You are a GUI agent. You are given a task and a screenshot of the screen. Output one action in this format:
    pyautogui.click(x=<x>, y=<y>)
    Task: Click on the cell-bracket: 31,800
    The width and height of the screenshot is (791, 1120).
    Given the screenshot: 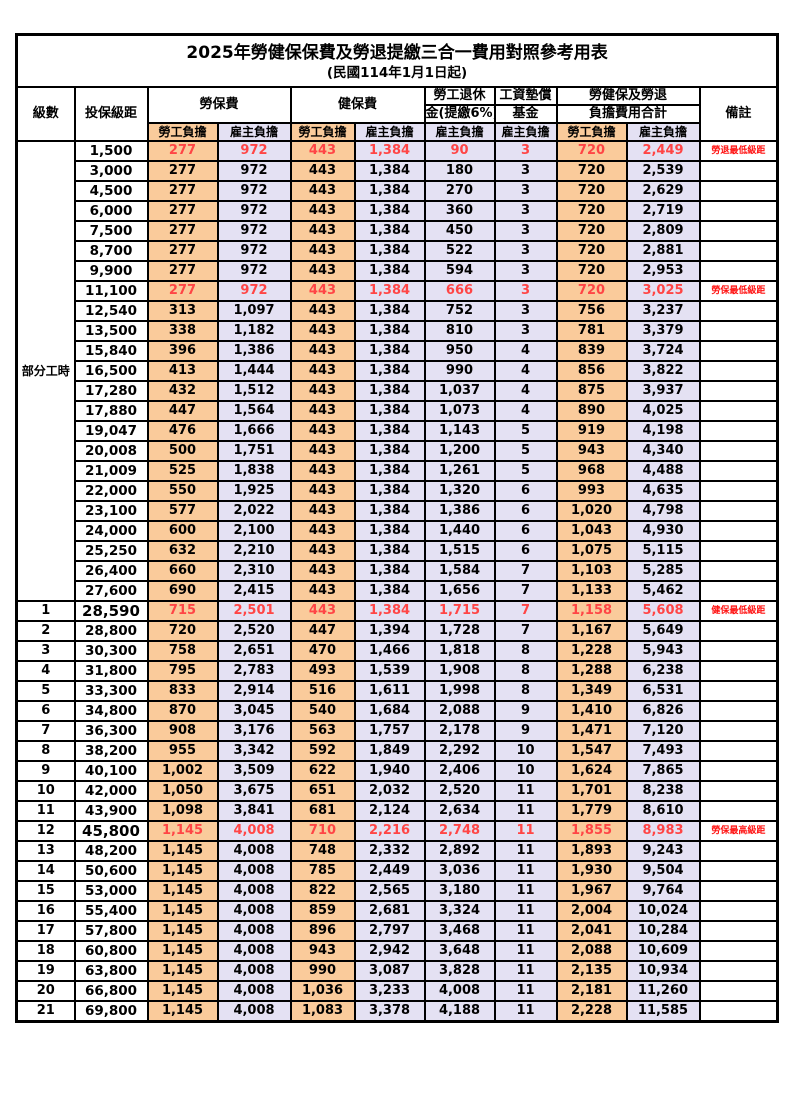 What is the action you would take?
    pyautogui.click(x=111, y=671)
    